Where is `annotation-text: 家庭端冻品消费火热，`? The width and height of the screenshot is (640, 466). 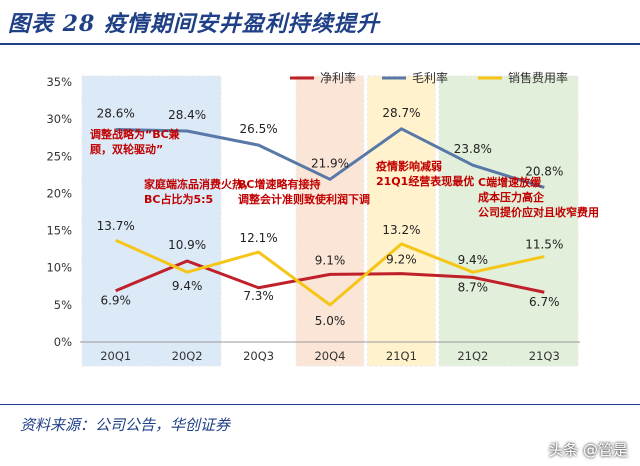 annotation-text: 家庭端冻品消费火热， is located at coordinates (199, 184).